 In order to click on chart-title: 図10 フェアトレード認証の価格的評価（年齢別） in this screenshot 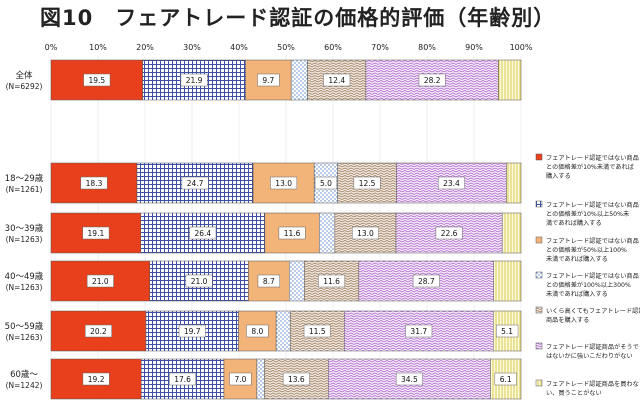, I will do `click(298, 18)`.